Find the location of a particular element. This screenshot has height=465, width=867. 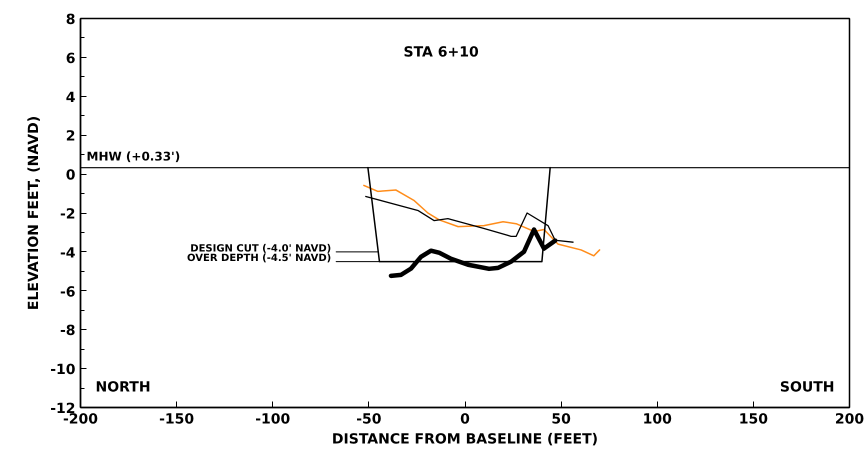

x-tick-label: 200 is located at coordinates (849, 420).